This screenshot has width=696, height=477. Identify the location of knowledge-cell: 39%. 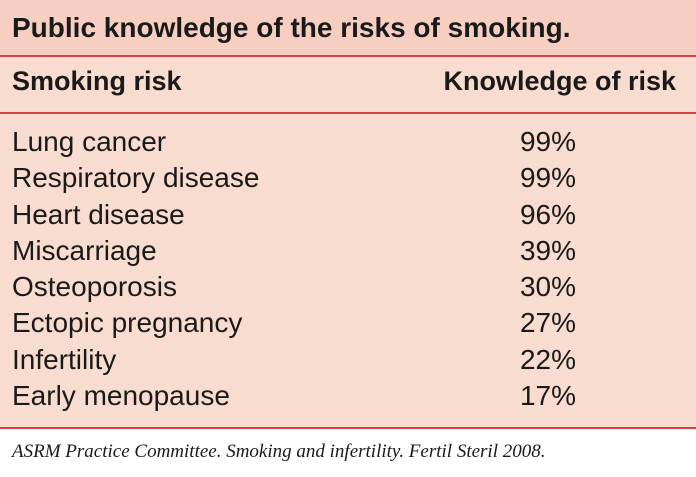
(547, 250).